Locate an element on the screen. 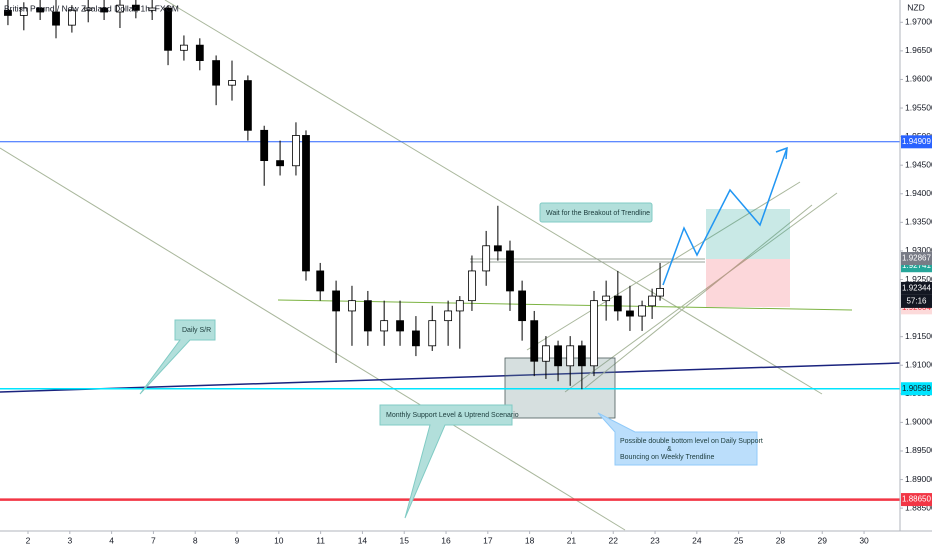 The image size is (932, 550). annotation: Daily S/R is located at coordinates (196, 330).